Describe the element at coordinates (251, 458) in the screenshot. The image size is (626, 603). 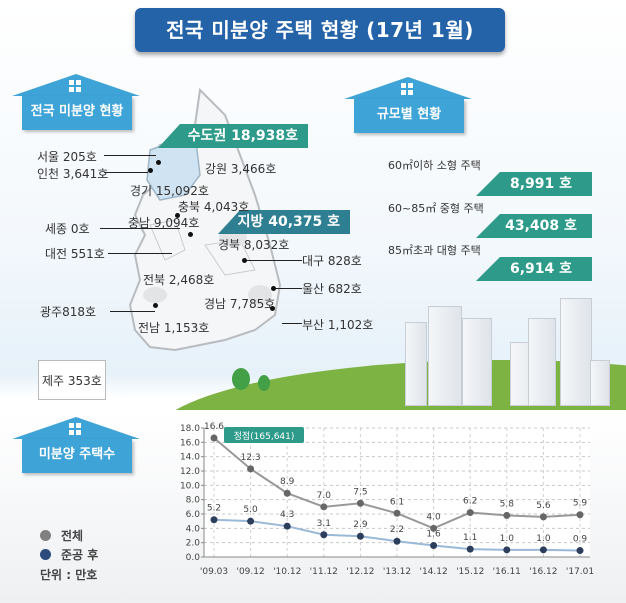
I see `svg-text: 12.3` at that location.